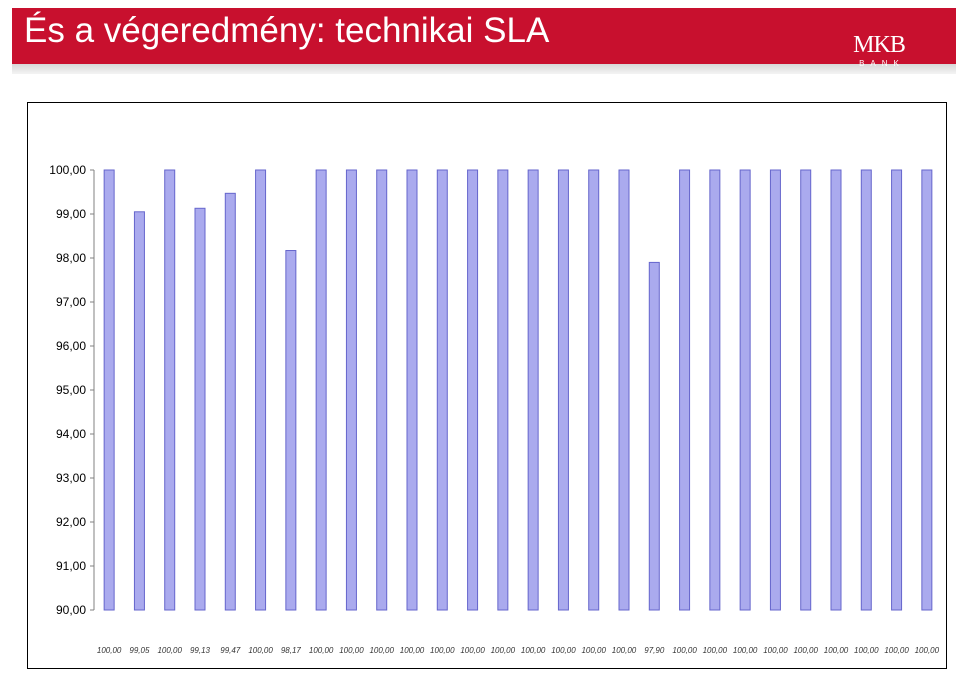 The height and width of the screenshot is (677, 960). What do you see at coordinates (71, 434) in the screenshot?
I see `y-tick-label: 94,00` at bounding box center [71, 434].